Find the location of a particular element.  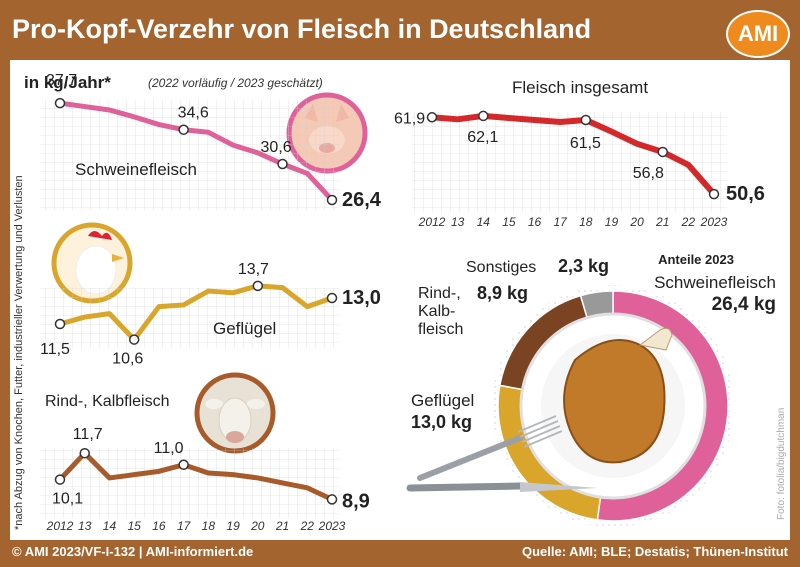

data-label: 50,6 is located at coordinates (745, 194).